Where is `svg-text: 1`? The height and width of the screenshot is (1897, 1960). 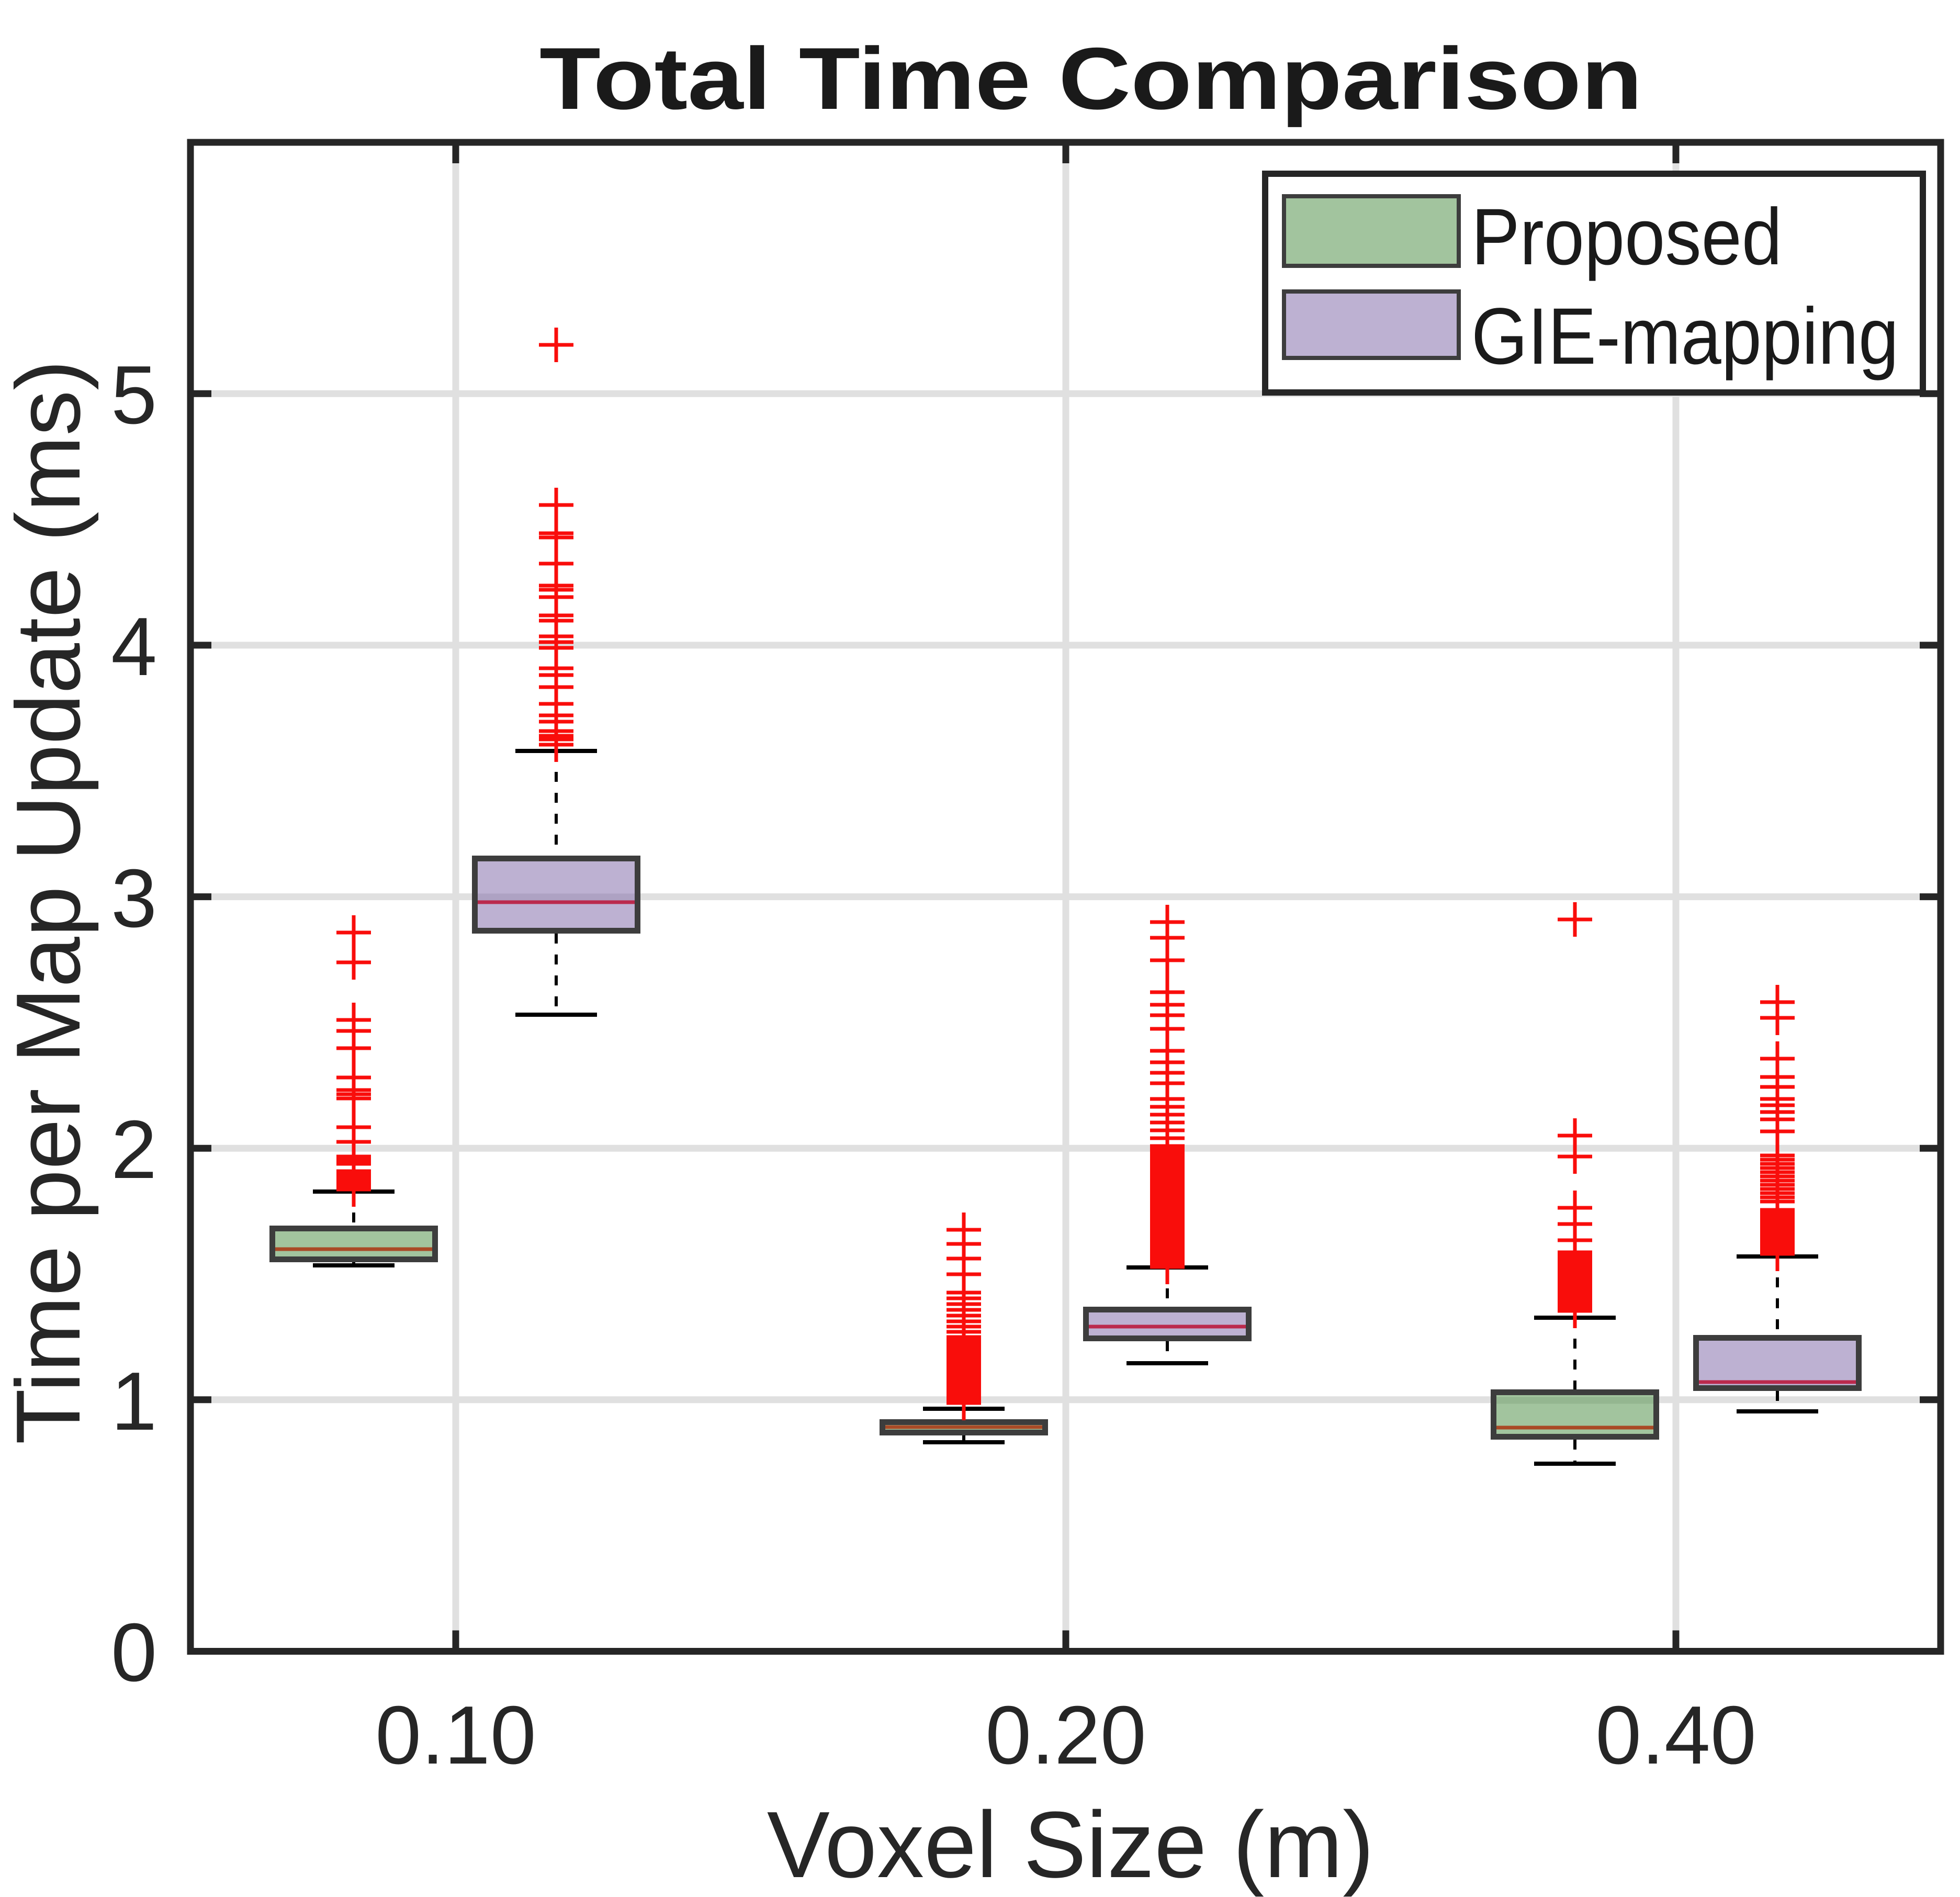 svg-text: 1 is located at coordinates (134, 1401).